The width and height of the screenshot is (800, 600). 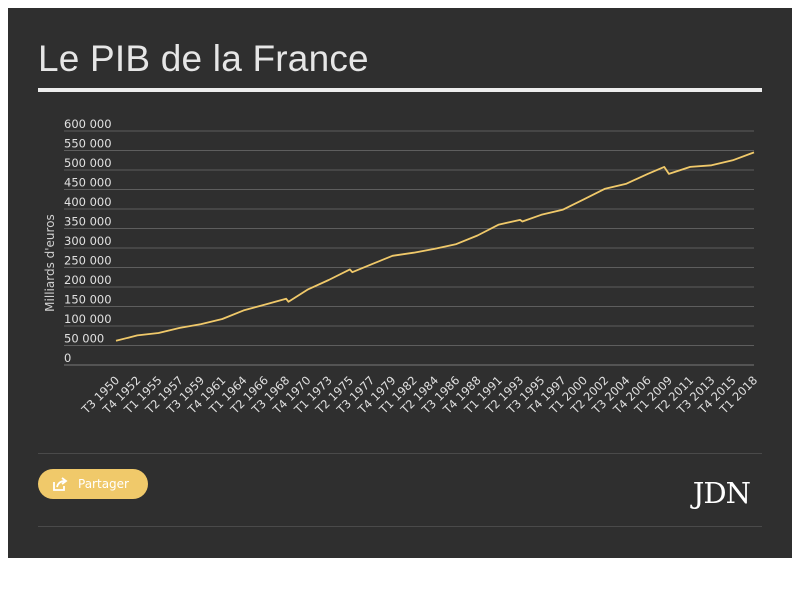 What do you see at coordinates (400, 90) in the screenshot?
I see `title-divider` at bounding box center [400, 90].